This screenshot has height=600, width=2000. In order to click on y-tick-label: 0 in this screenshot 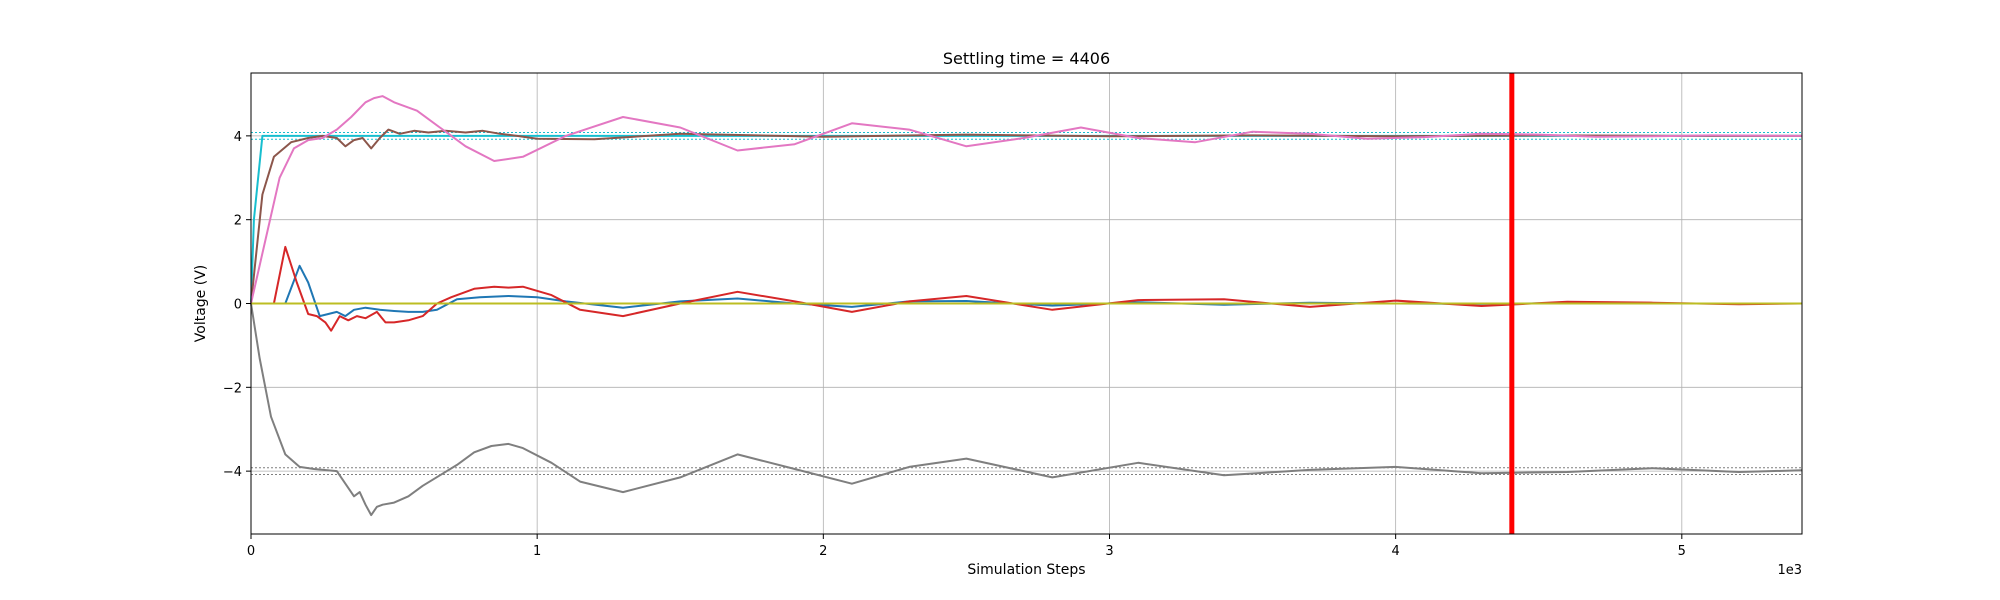, I will do `click(238, 305)`.